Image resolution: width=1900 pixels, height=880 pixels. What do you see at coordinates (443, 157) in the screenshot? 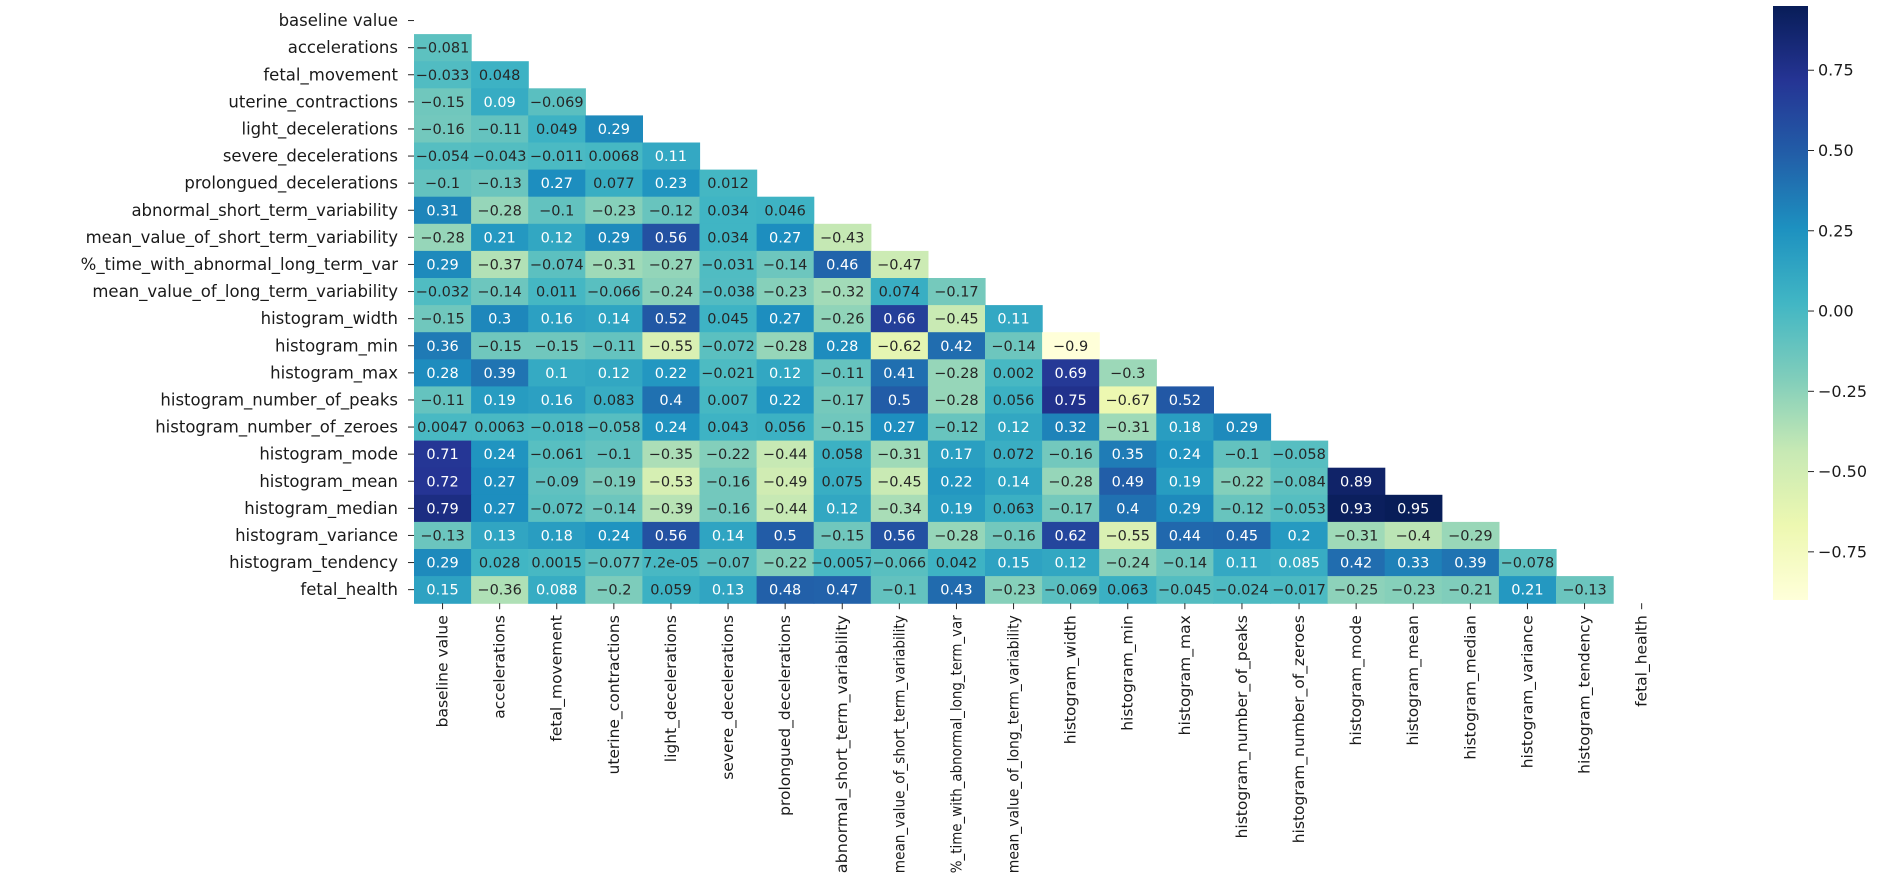
I see `cell-value-label: −0.054` at bounding box center [443, 157].